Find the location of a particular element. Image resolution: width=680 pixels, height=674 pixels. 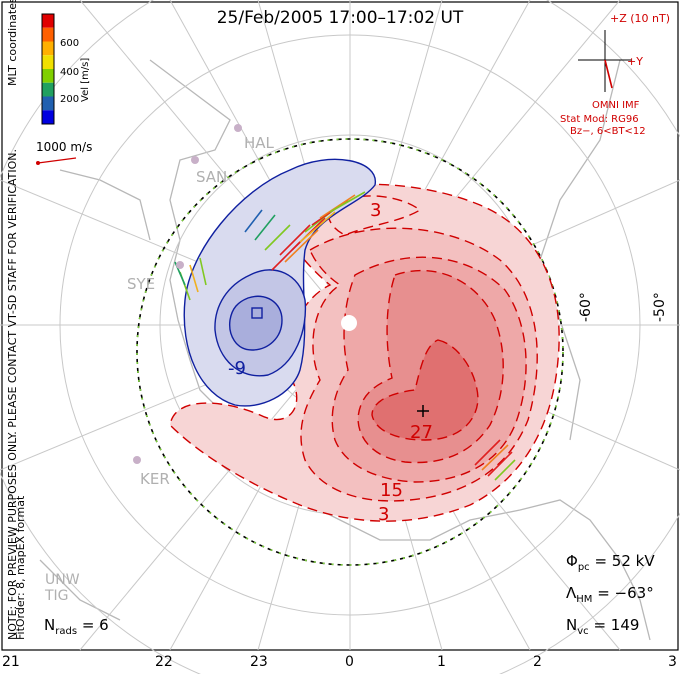

colorbar-tick-600: 600 is located at coordinates (70, 43).